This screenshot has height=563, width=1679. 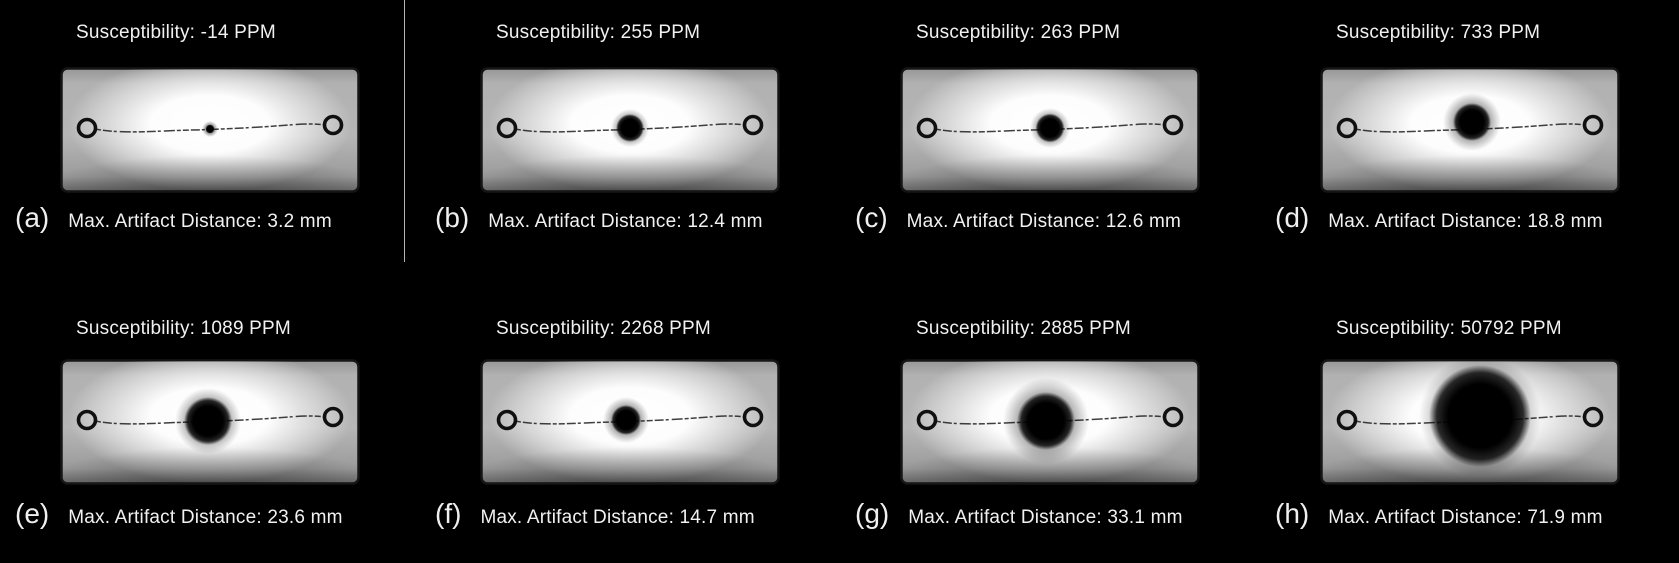 I want to click on panel-bottom-captions: (c) Max. Artifact Distance: 12.6 mm, so click(x=1057, y=218).